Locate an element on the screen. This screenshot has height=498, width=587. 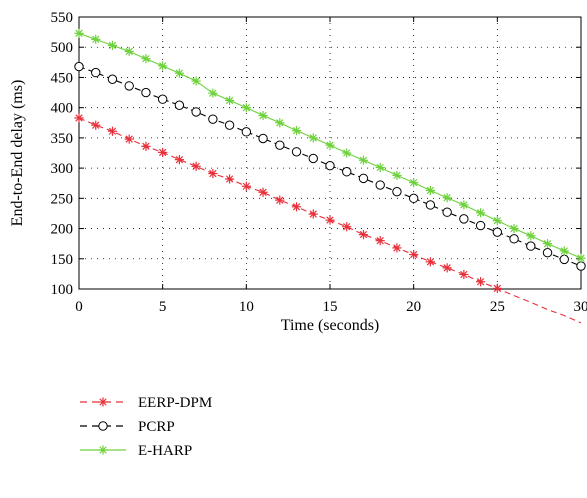
y-tick-label: 200 is located at coordinates (62, 230).